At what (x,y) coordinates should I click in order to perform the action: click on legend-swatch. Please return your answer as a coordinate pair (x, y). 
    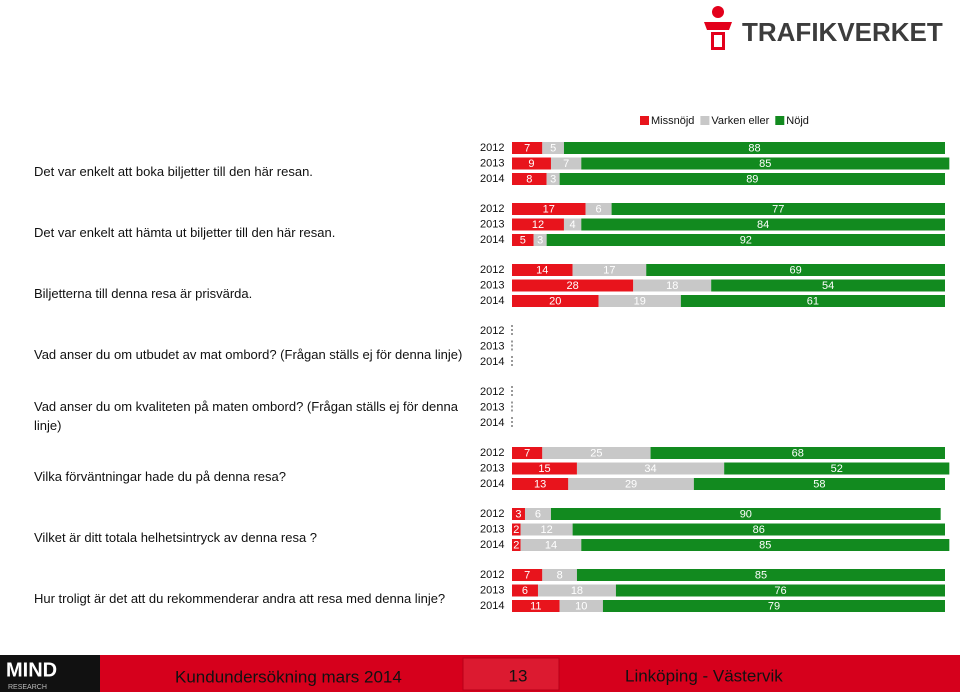
    Looking at the image, I should click on (705, 120).